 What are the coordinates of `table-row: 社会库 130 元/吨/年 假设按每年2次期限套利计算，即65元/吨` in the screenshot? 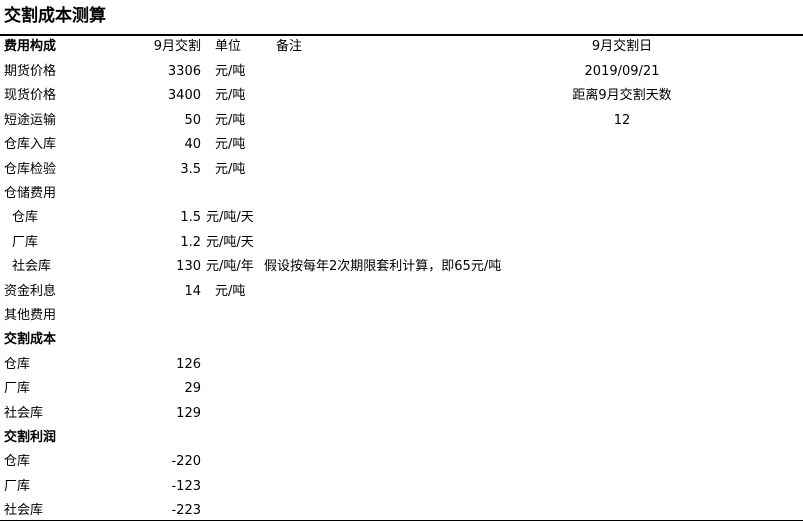 It's located at (401, 267).